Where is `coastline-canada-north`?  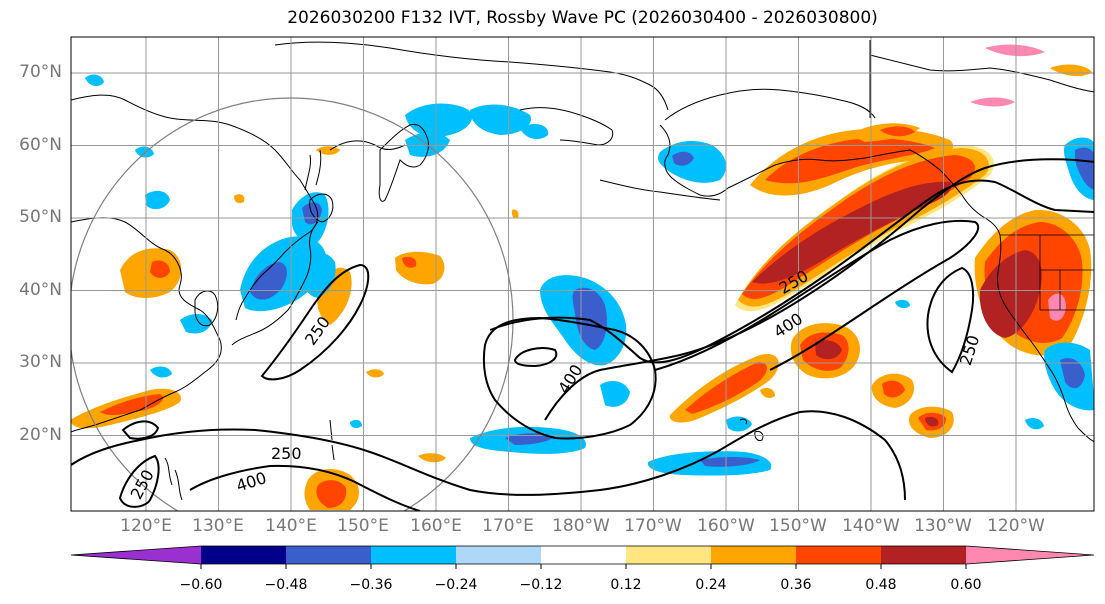
coastline-canada-north is located at coordinates (981, 73).